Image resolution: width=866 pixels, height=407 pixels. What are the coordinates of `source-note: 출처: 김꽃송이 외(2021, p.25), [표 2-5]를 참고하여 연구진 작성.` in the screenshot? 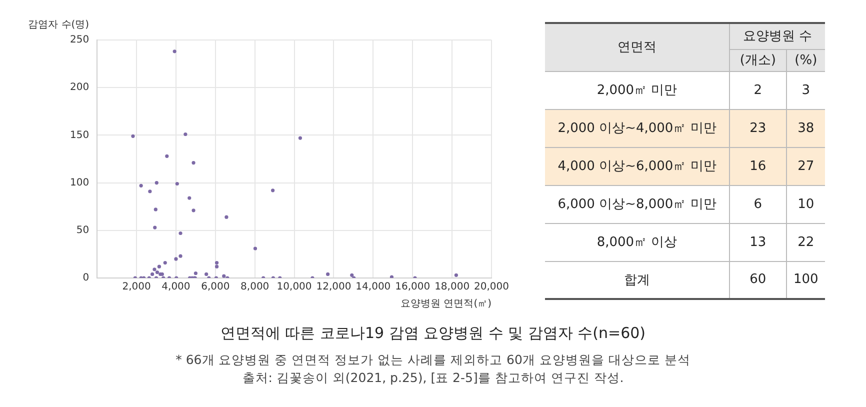 It's located at (433, 378).